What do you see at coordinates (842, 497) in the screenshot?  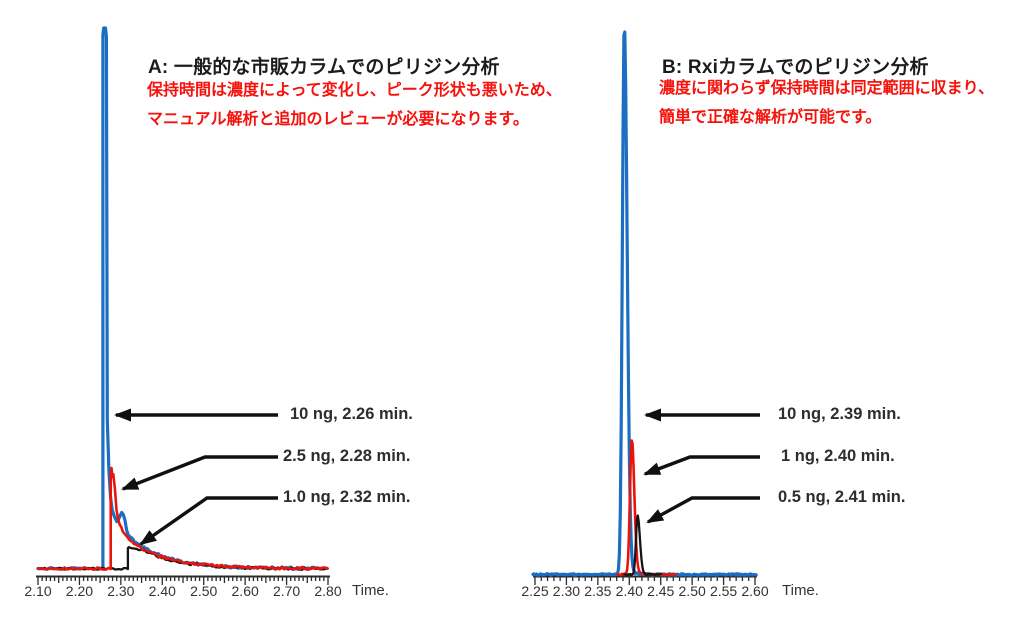 I see `peak-annotation-b-0-5ng: 0.5 ng, 2.41 min.` at bounding box center [842, 497].